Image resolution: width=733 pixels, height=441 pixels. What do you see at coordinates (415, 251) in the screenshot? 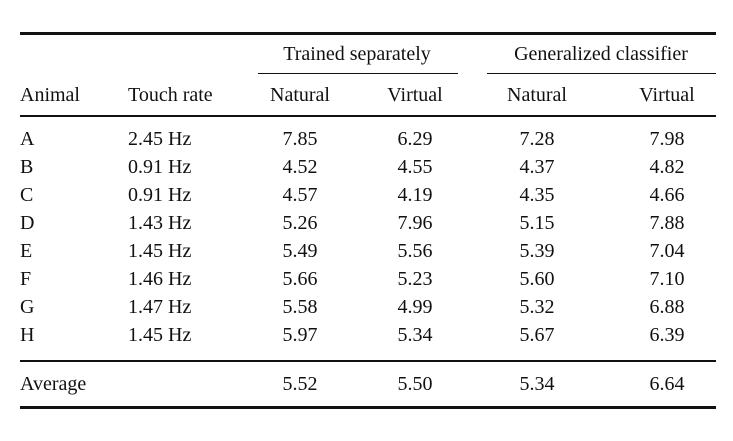
I see `table-cell: 5.56` at bounding box center [415, 251].